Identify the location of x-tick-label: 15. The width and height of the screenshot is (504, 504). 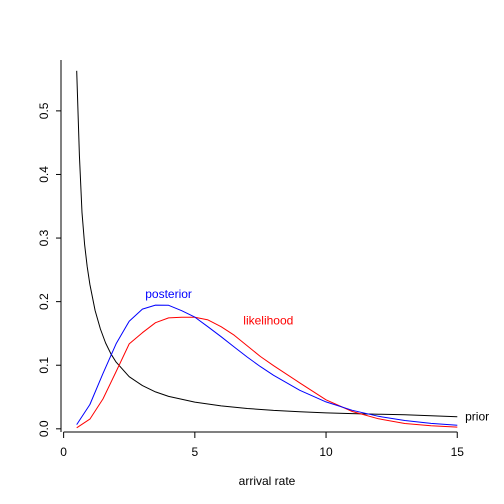
(458, 452).